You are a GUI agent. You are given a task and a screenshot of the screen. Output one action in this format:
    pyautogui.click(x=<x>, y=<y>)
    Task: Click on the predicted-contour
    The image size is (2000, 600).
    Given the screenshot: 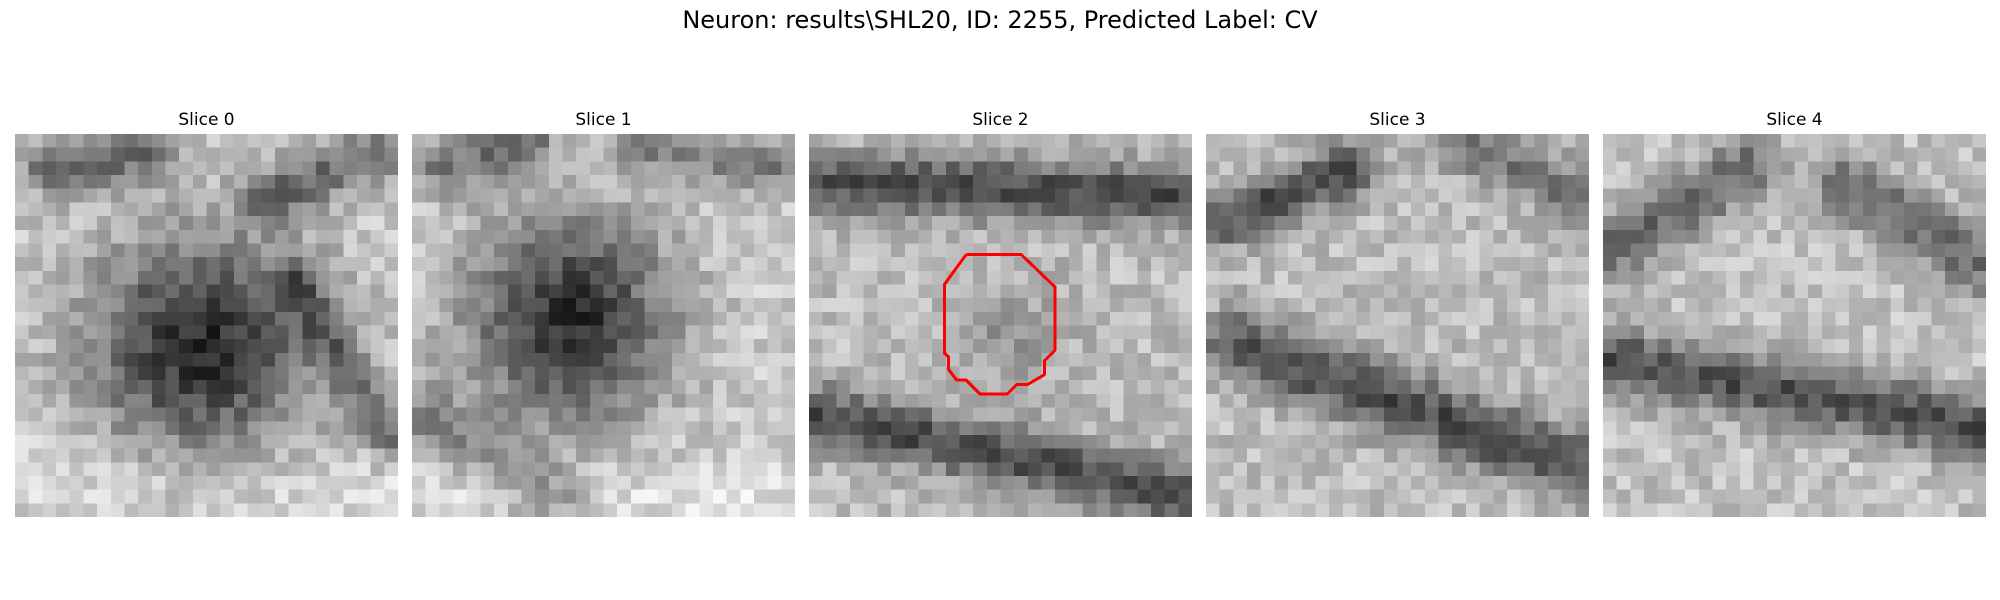 What is the action you would take?
    pyautogui.click(x=999, y=324)
    